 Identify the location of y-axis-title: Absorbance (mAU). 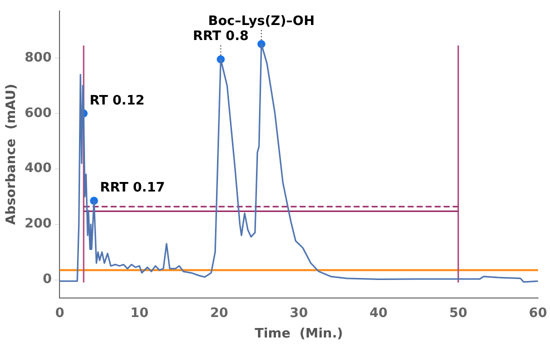
(12, 154).